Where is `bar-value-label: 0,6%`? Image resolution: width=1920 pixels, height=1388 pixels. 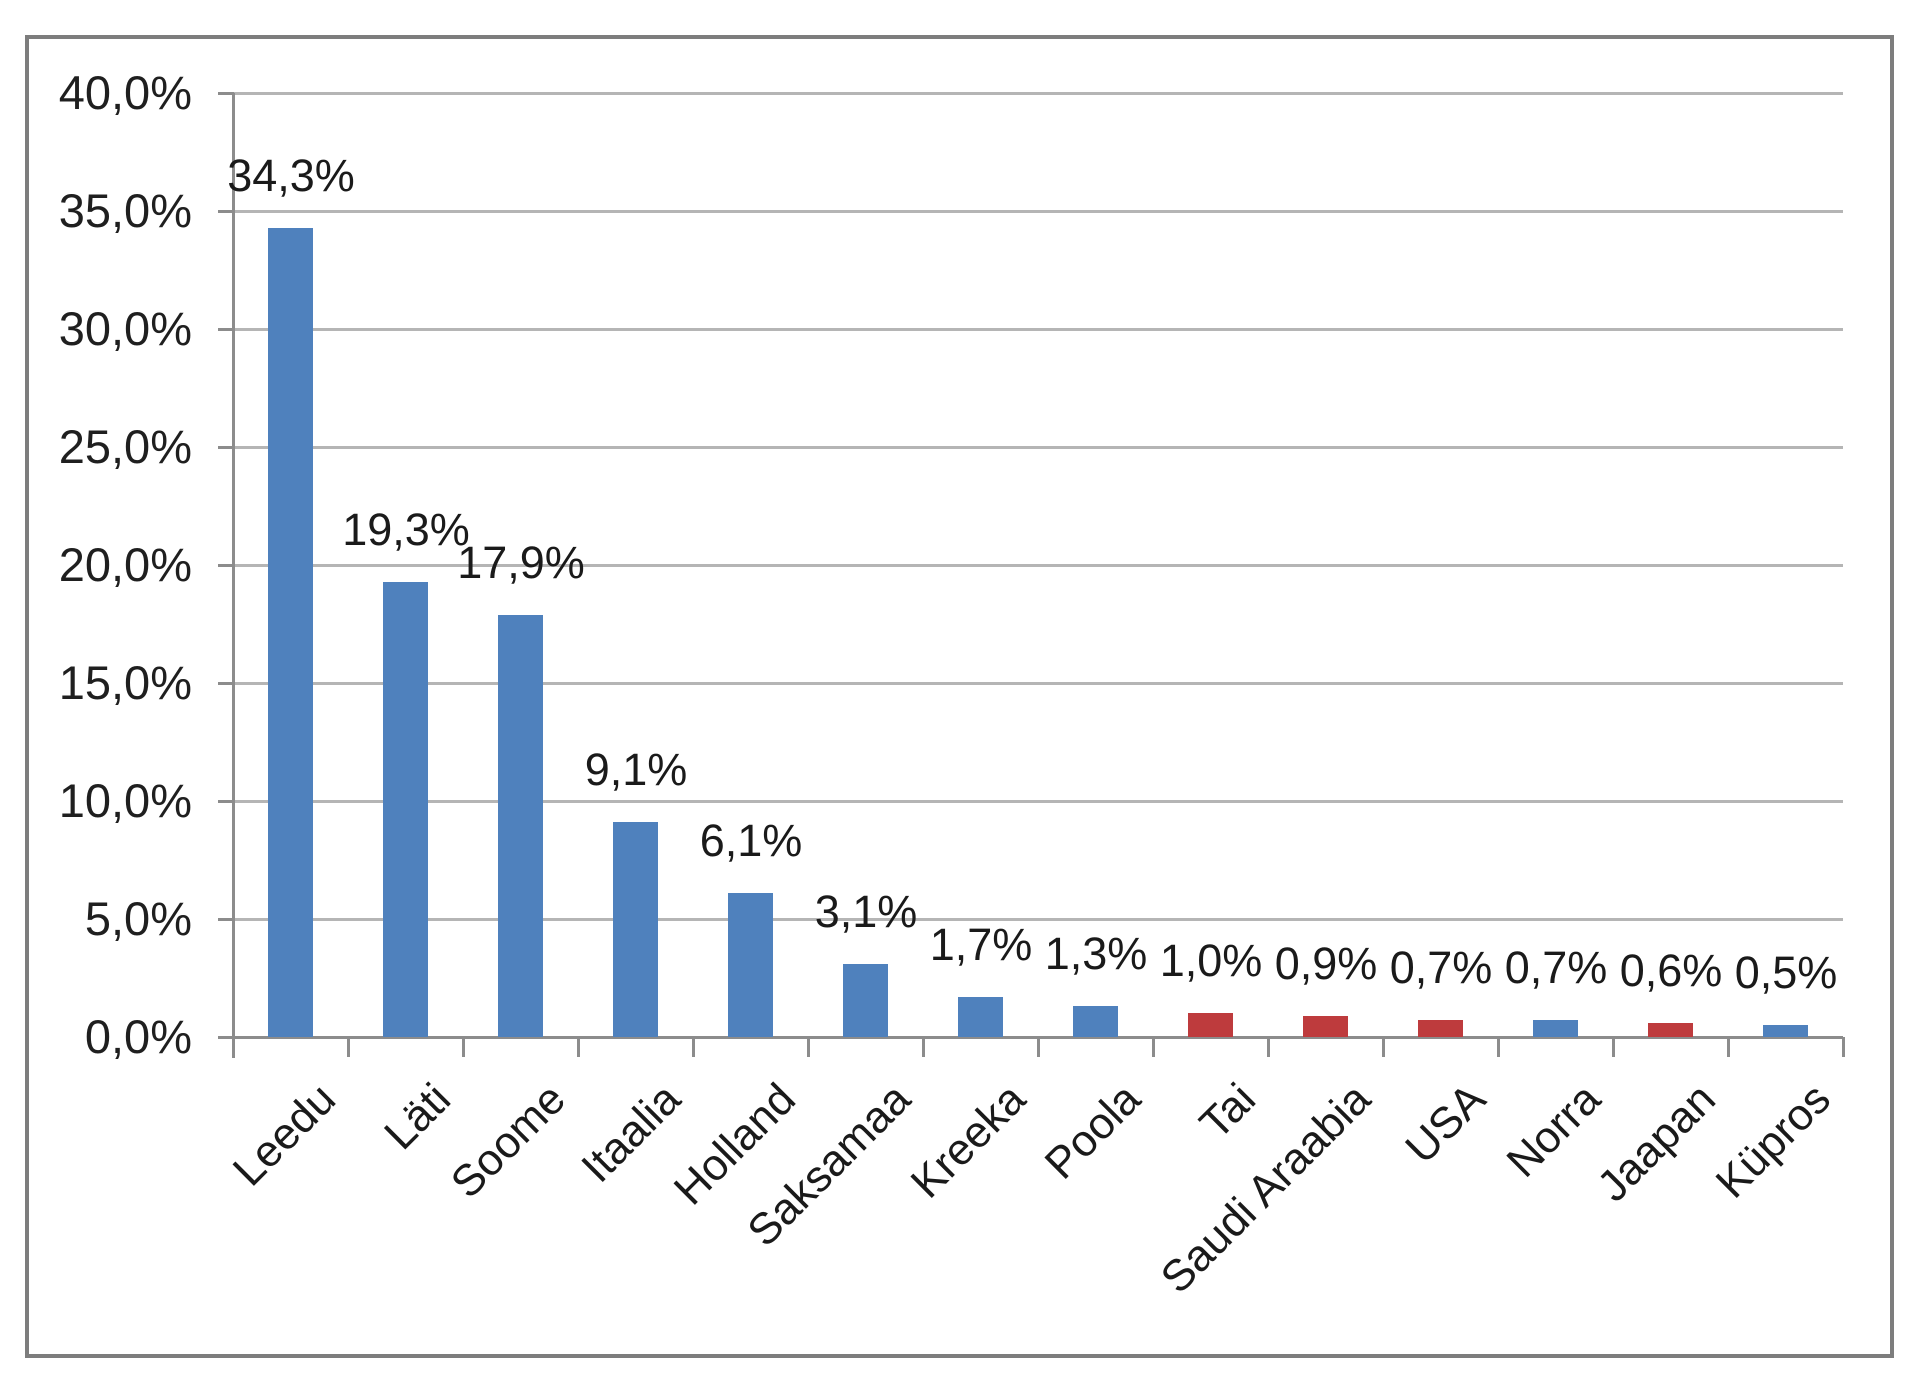
bar-value-label: 0,6% is located at coordinates (1671, 970).